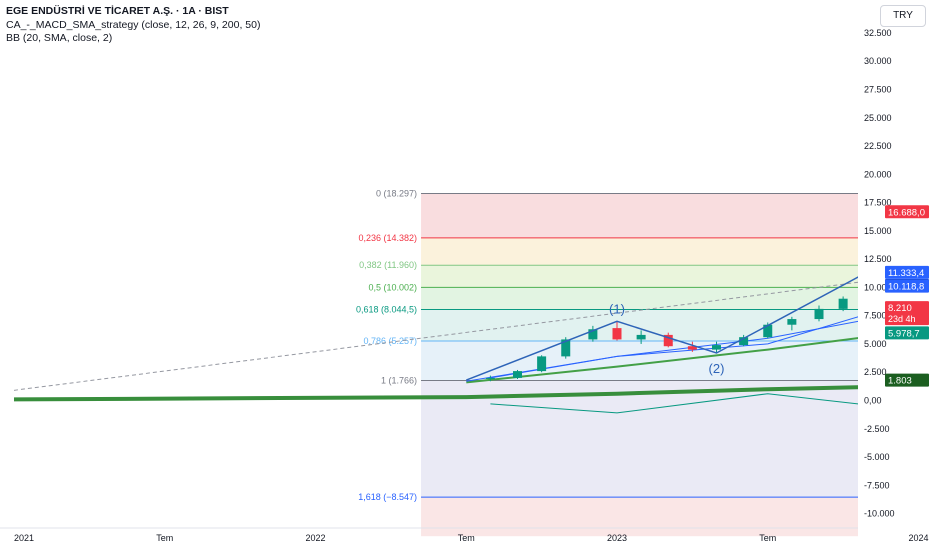 Image resolution: width=932 pixels, height=550 pixels. Describe the element at coordinates (878, 33) in the screenshot. I see `y-tick-label: 32.500` at that location.